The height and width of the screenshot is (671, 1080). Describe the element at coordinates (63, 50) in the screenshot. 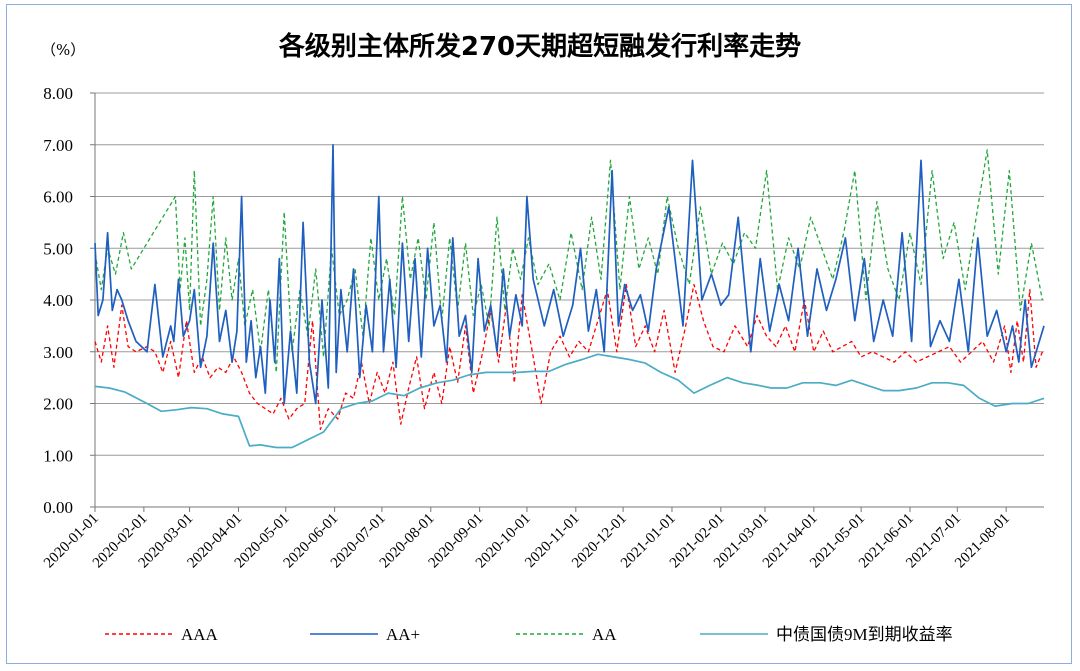

I see `y-unit-label: （%）` at that location.